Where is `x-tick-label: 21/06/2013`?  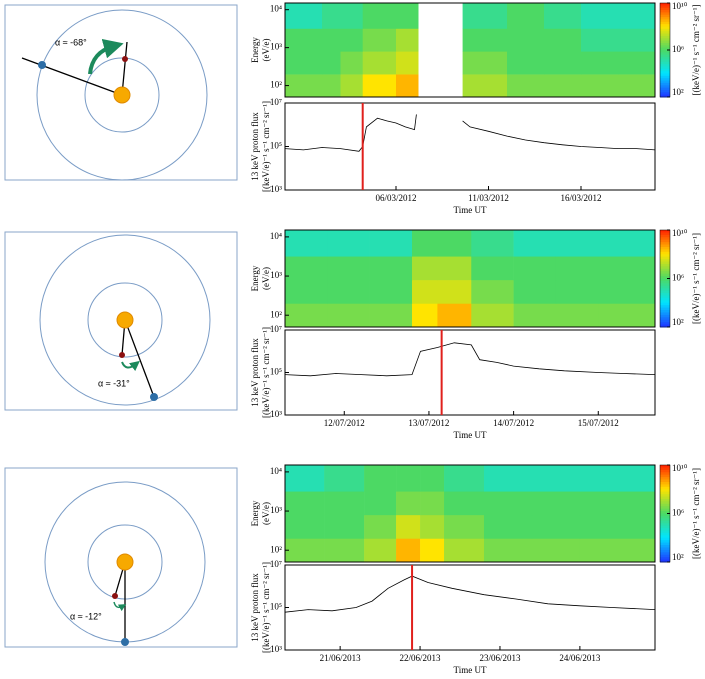 x-tick-label: 21/06/2013 is located at coordinates (341, 658).